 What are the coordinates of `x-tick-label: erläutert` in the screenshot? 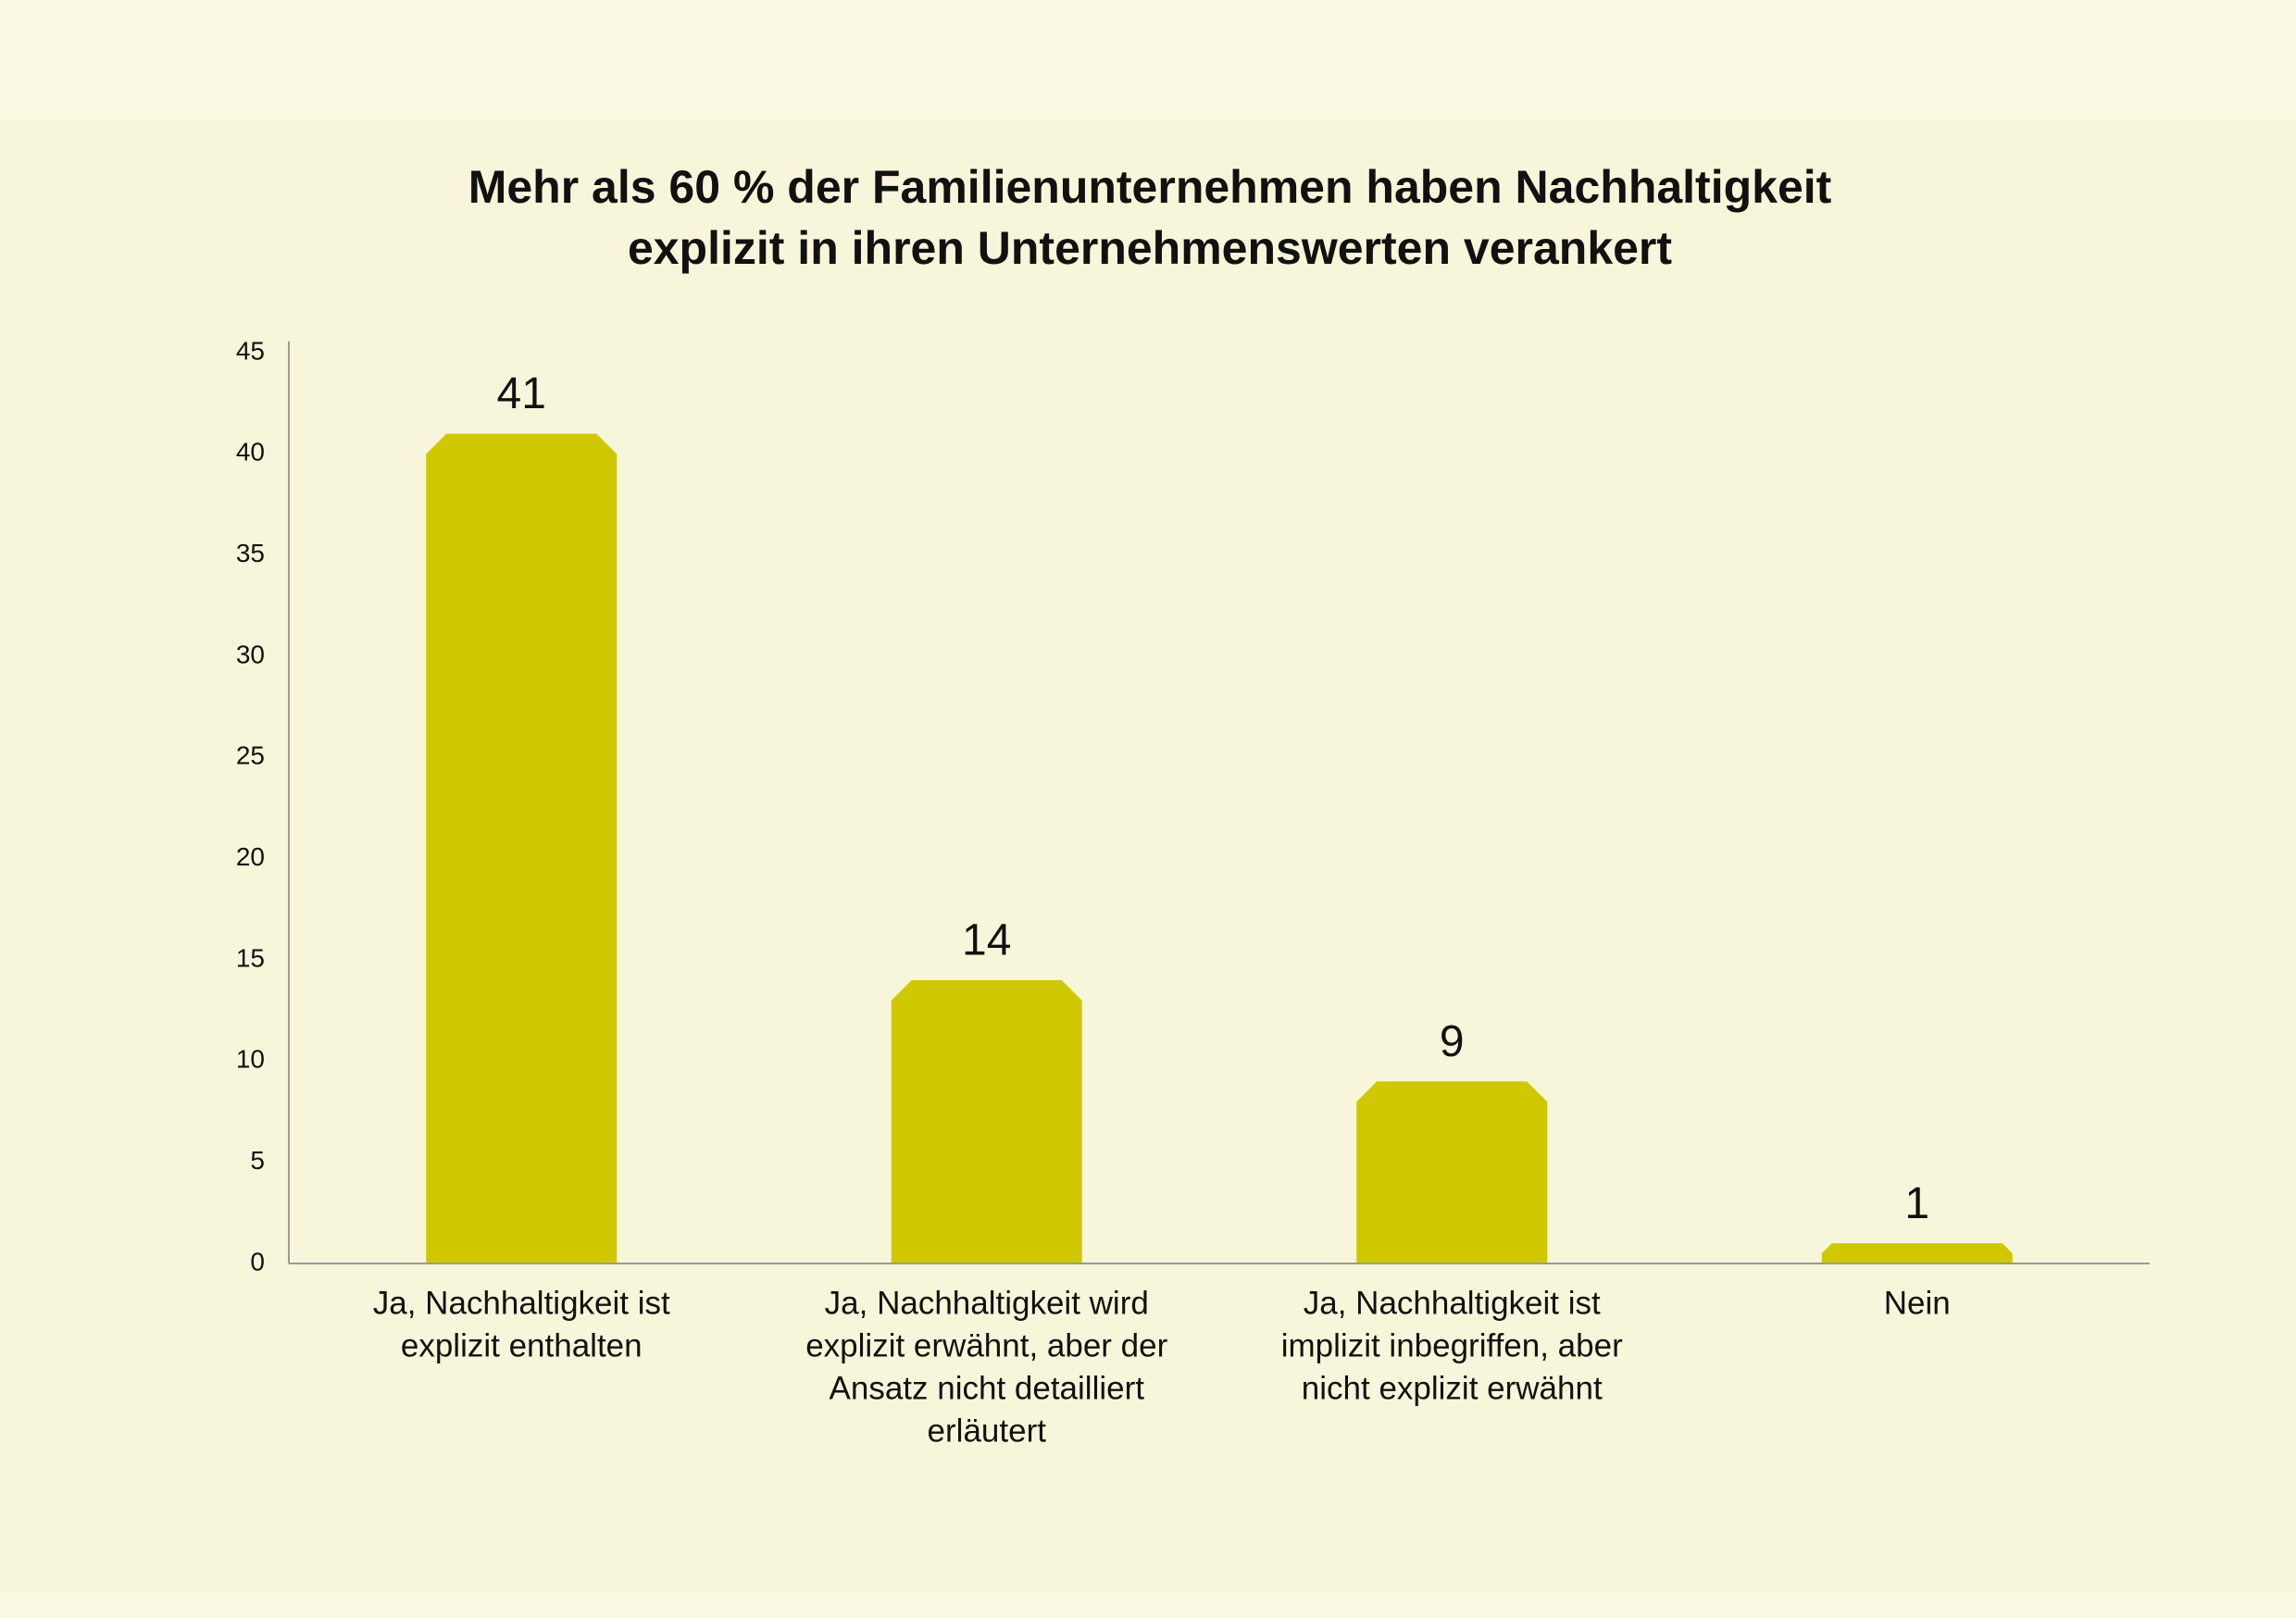 It's located at (987, 1431).